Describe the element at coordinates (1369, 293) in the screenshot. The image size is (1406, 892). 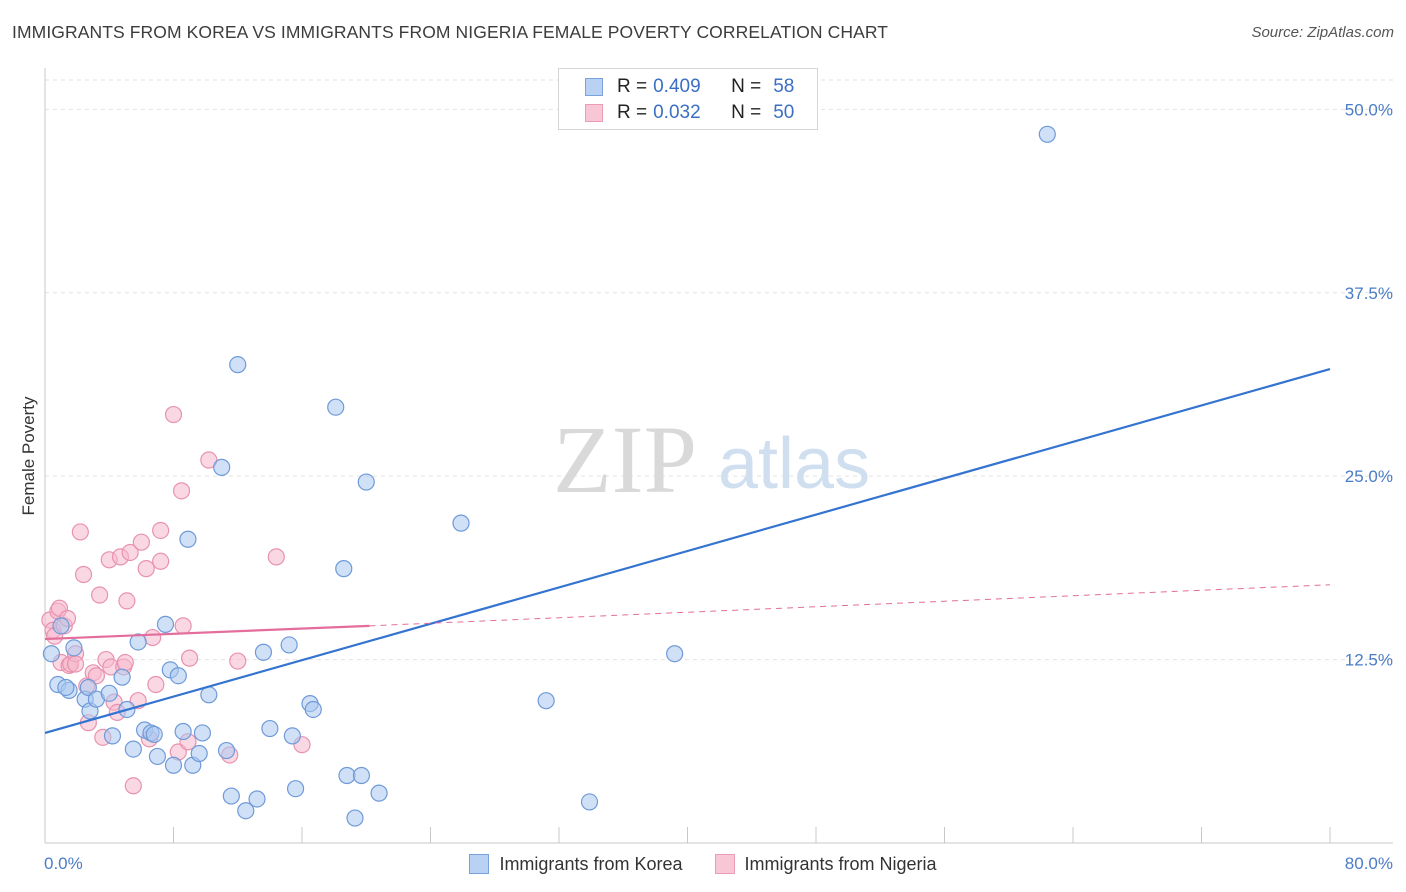
I see `y-tick-label: 37.5%` at that location.